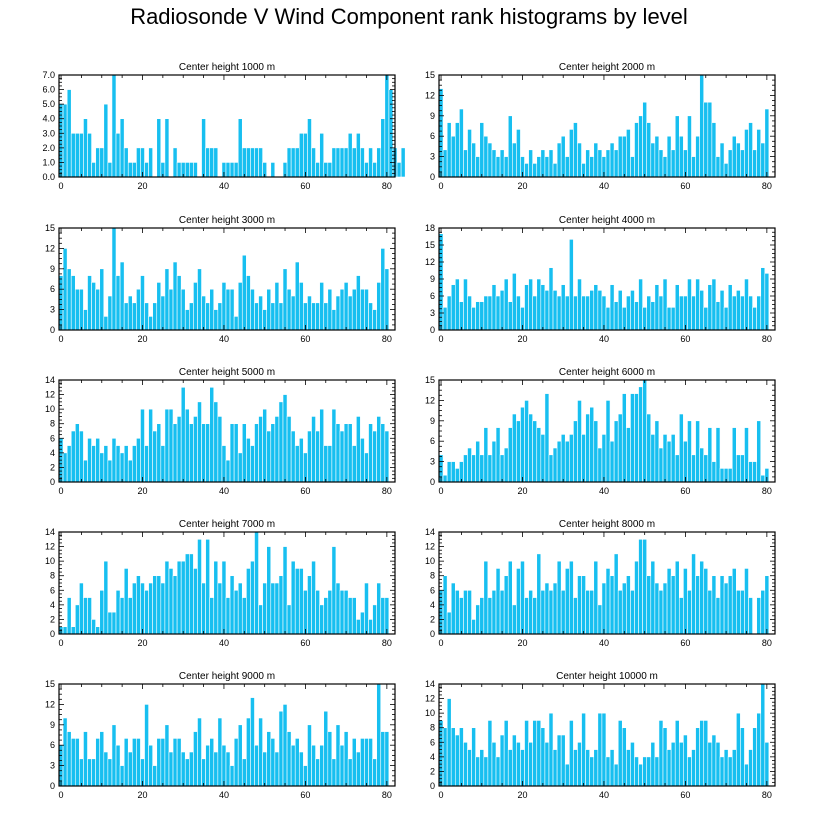 The image size is (818, 824). Describe the element at coordinates (52, 576) in the screenshot. I see `y-tick-label: 8` at that location.